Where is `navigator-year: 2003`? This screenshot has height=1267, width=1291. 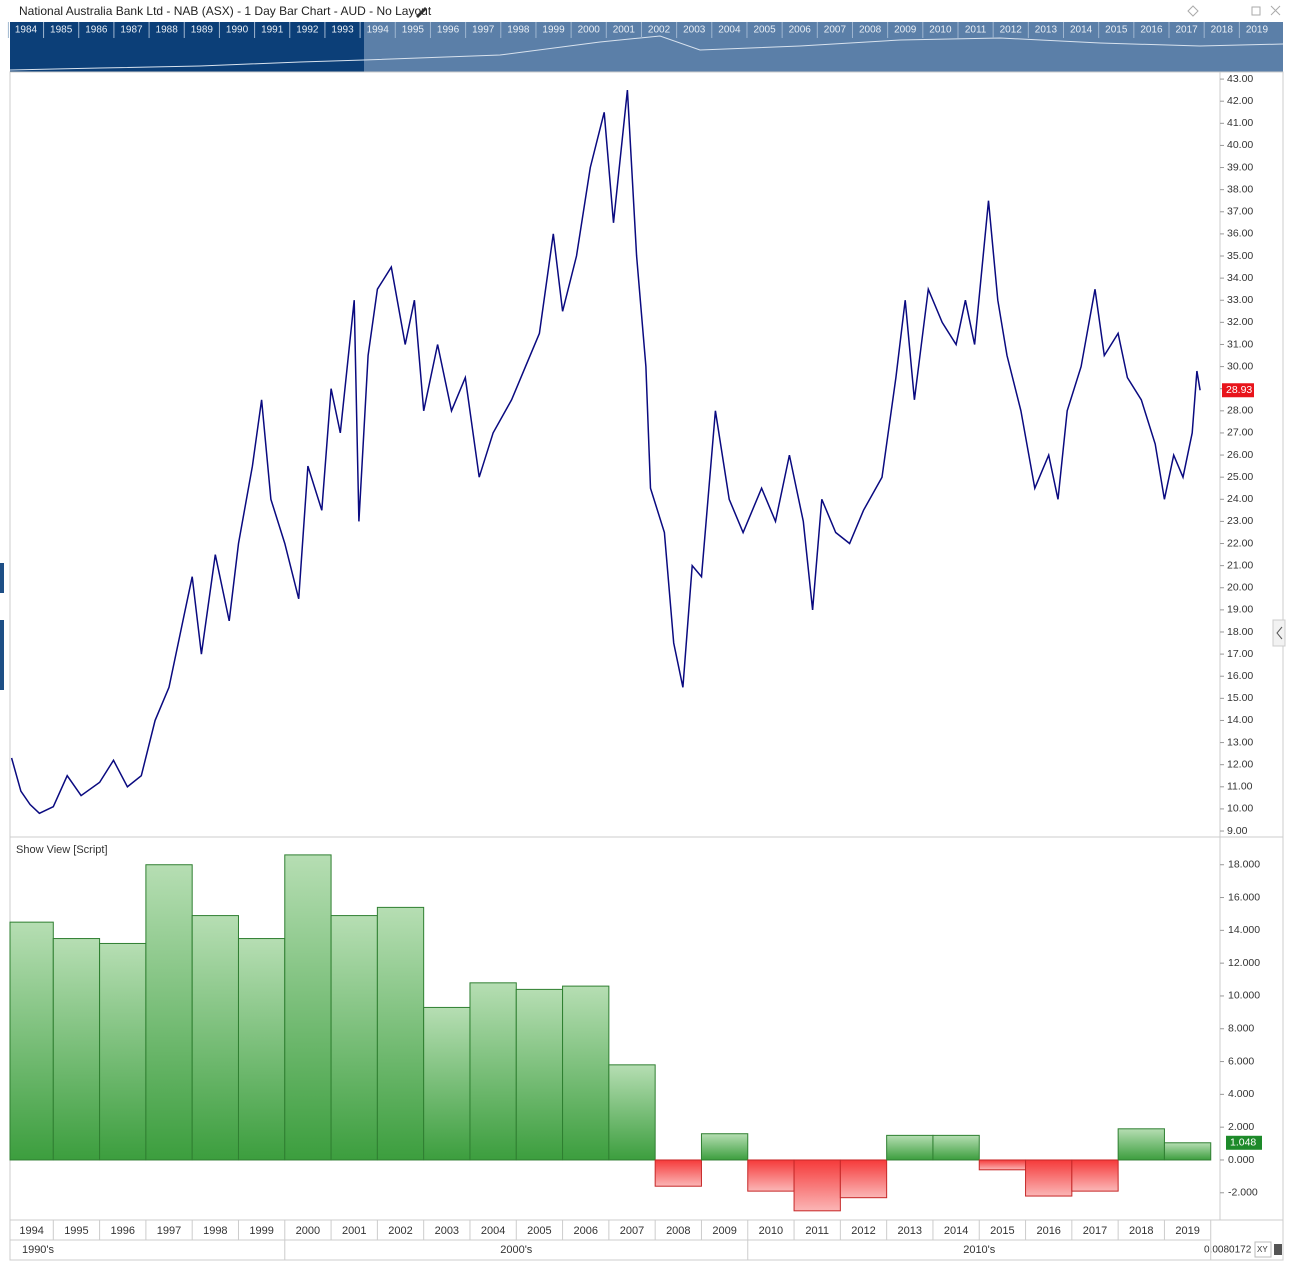
navigator-year: 2003 is located at coordinates (694, 30).